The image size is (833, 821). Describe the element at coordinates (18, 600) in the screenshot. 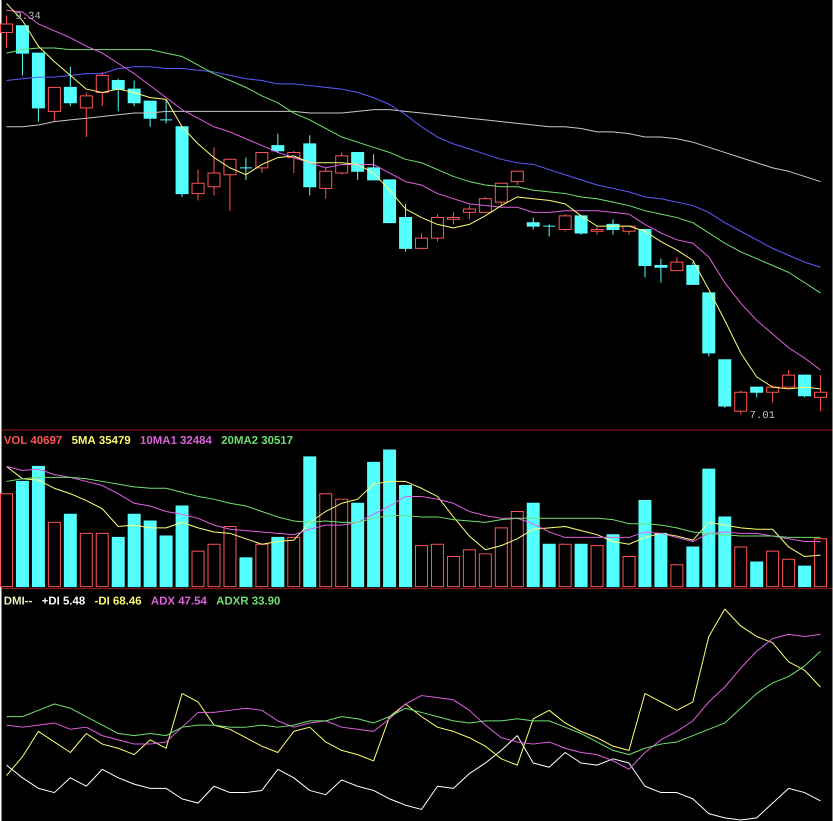

I see `chart-title: DMI--` at that location.